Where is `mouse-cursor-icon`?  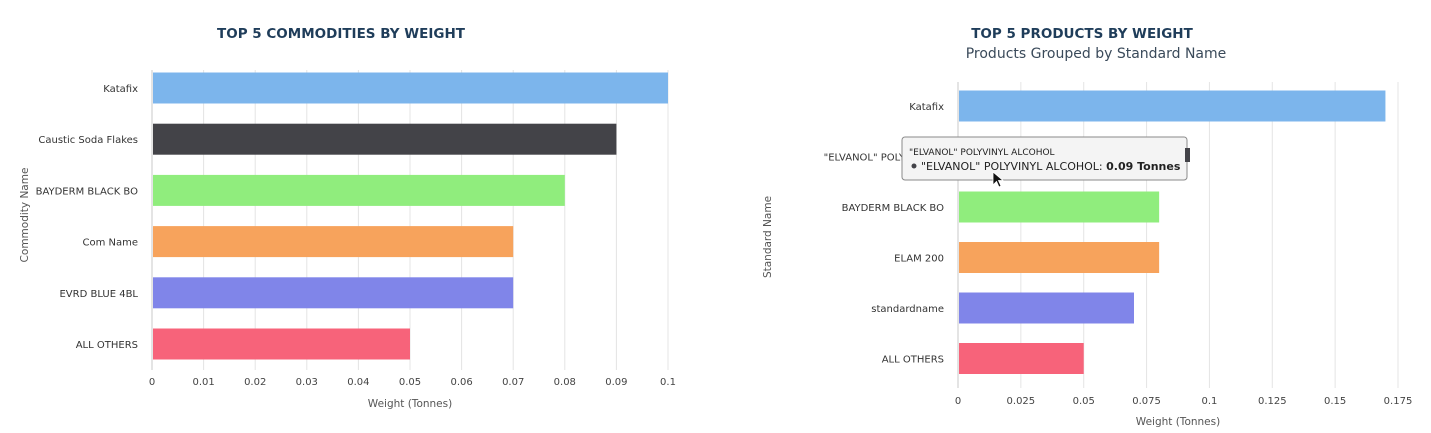
mouse-cursor-icon is located at coordinates (998, 179).